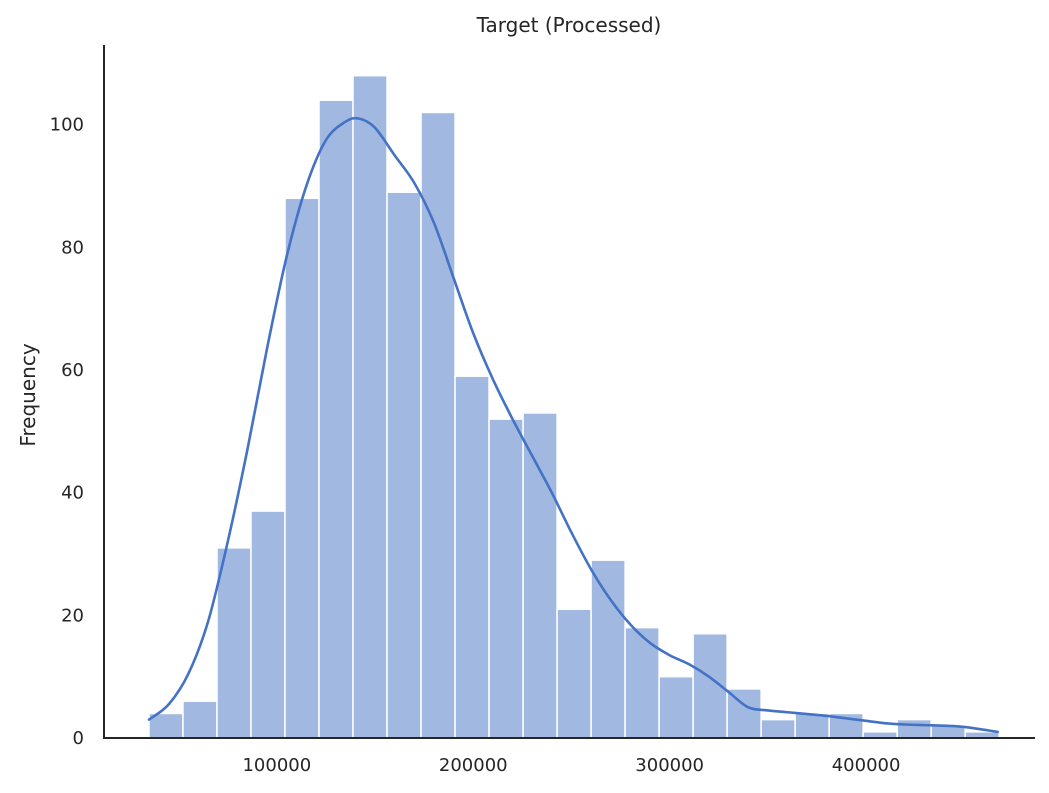 The width and height of the screenshot is (1049, 793). I want to click on y-axis-title: Frequency, so click(28, 394).